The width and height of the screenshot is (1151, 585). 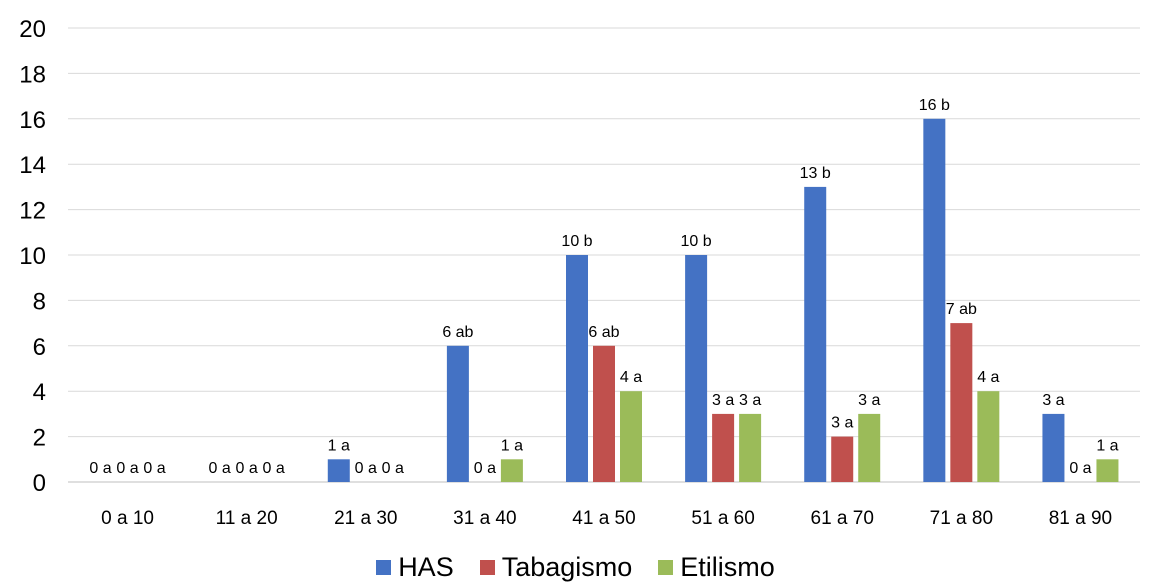 I want to click on y-tick-label: 10, so click(x=32, y=256).